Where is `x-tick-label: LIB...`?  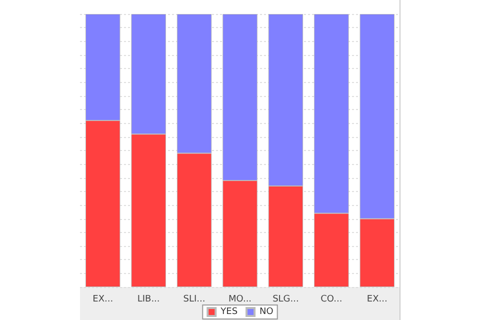 x-tick-label: LIB... is located at coordinates (148, 299).